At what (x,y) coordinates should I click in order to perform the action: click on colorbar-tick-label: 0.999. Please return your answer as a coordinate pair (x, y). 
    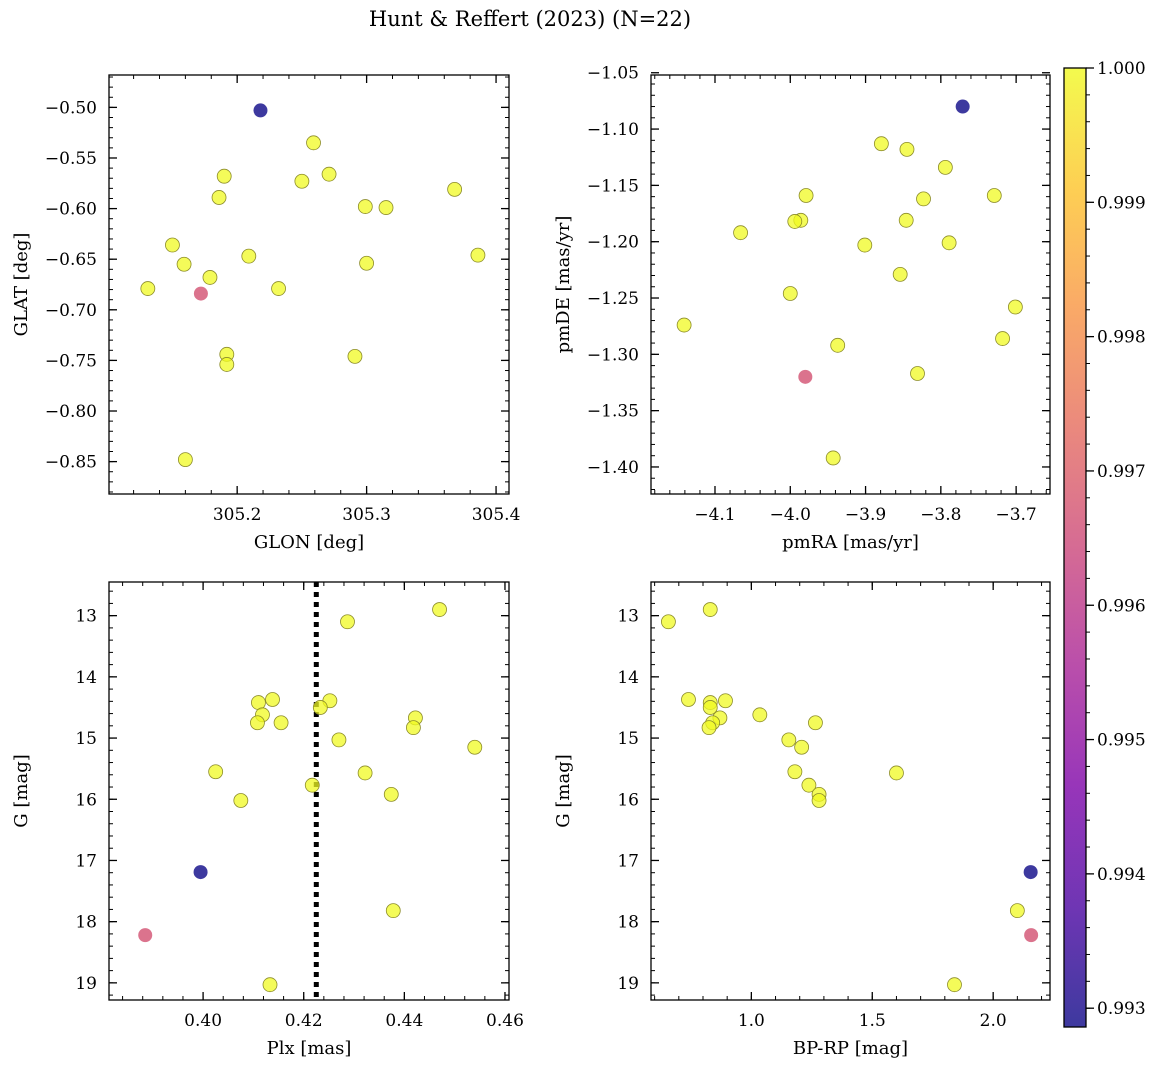
    Looking at the image, I should click on (1121, 203).